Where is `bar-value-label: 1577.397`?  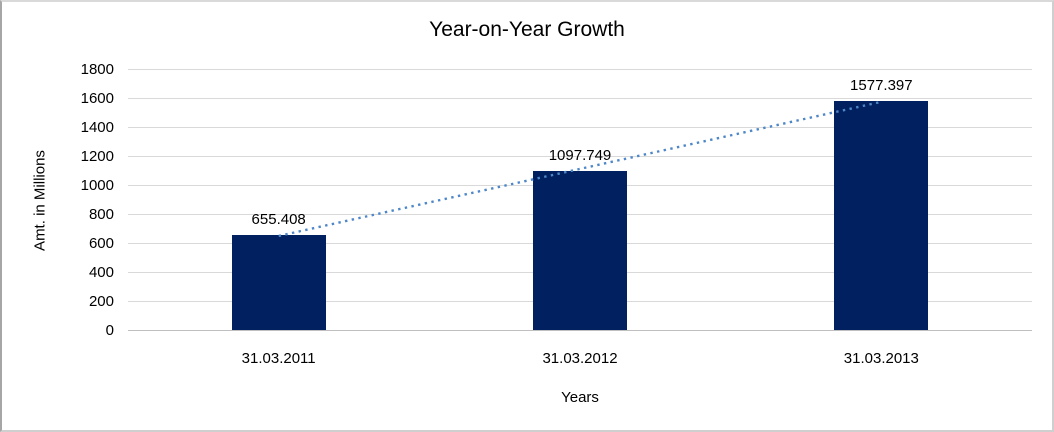
bar-value-label: 1577.397 is located at coordinates (881, 86).